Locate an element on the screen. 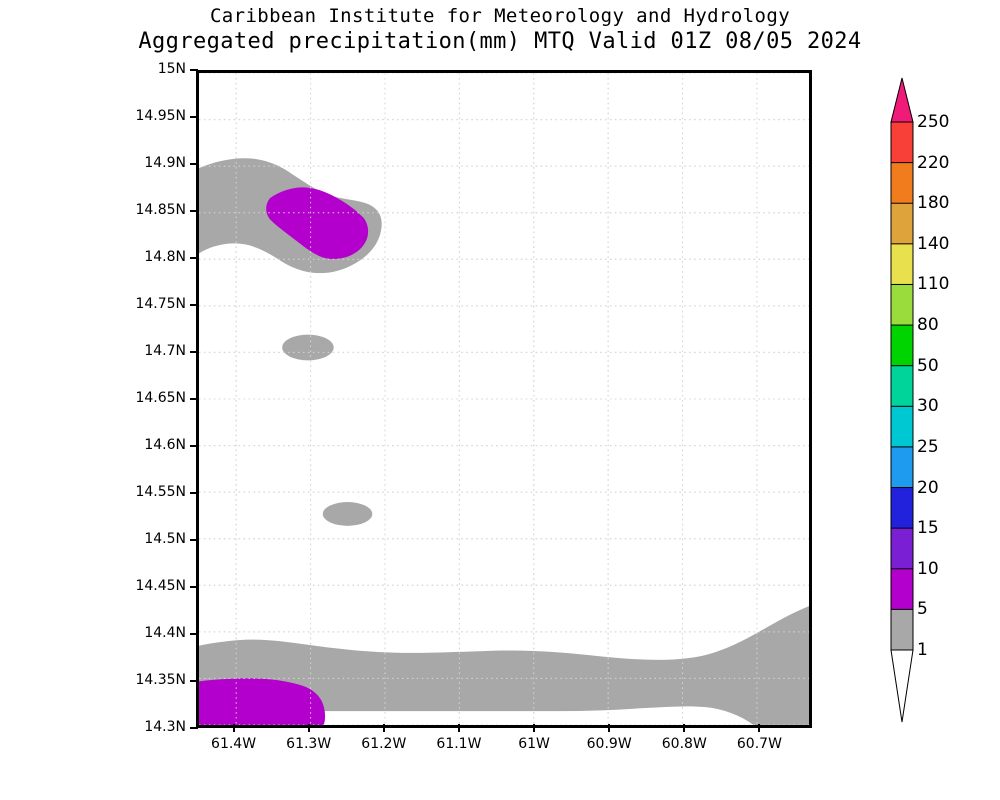  x-axis-tick-label: 61.3W is located at coordinates (309, 744).